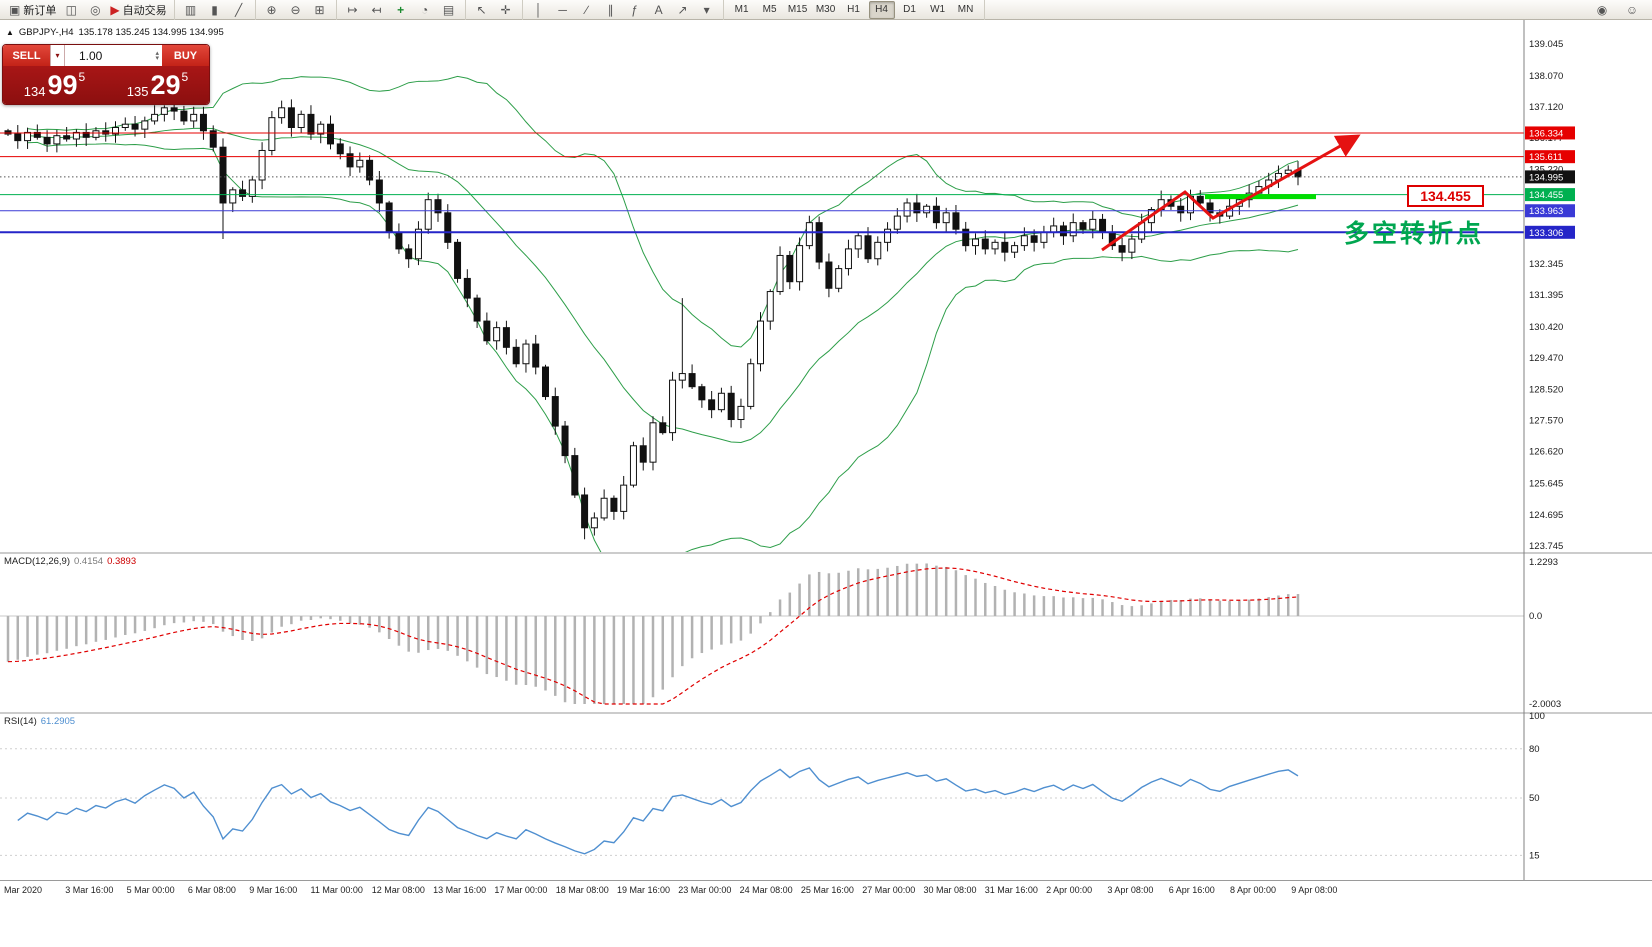 The image size is (1652, 947). Describe the element at coordinates (938, 9) in the screenshot. I see `timeframe-w1: W1` at that location.